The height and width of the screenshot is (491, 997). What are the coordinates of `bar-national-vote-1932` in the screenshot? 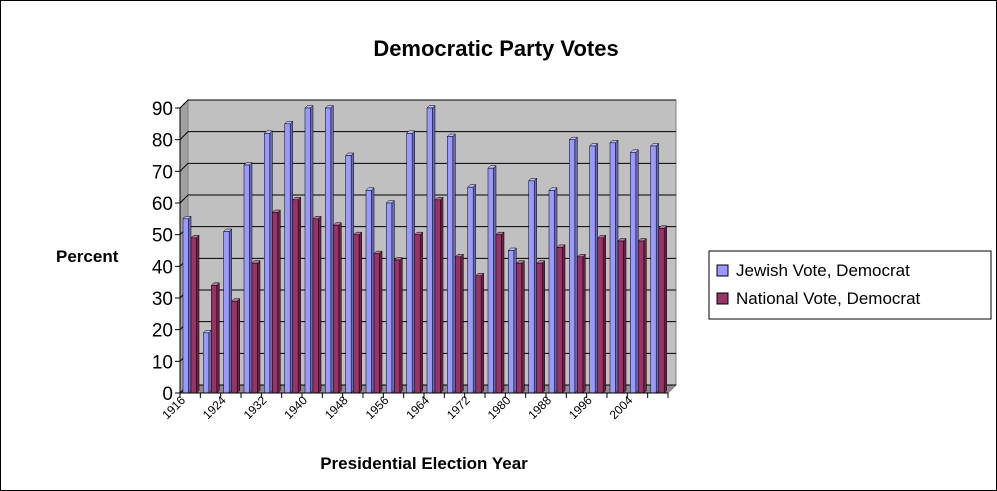 It's located at (276, 301).